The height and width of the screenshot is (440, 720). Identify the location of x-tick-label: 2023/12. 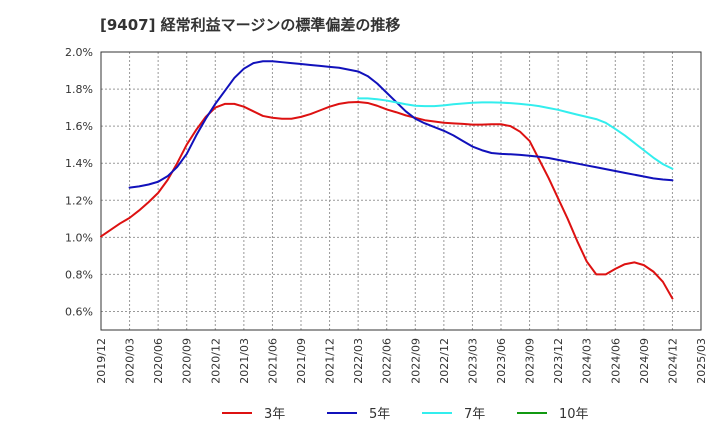
(558, 361).